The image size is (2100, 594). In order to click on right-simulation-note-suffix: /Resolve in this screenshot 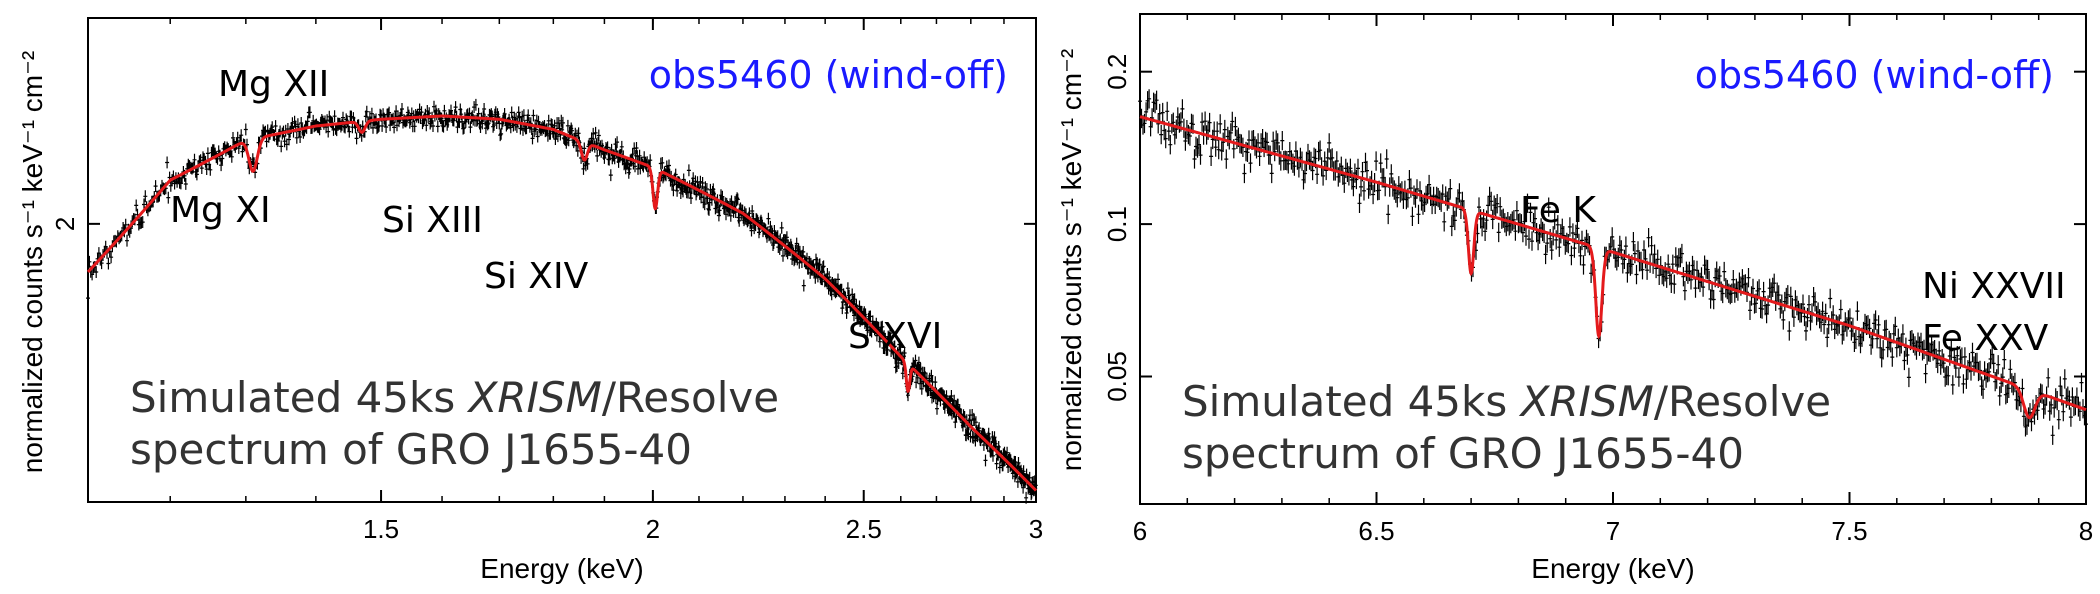, I will do `click(1742, 401)`.